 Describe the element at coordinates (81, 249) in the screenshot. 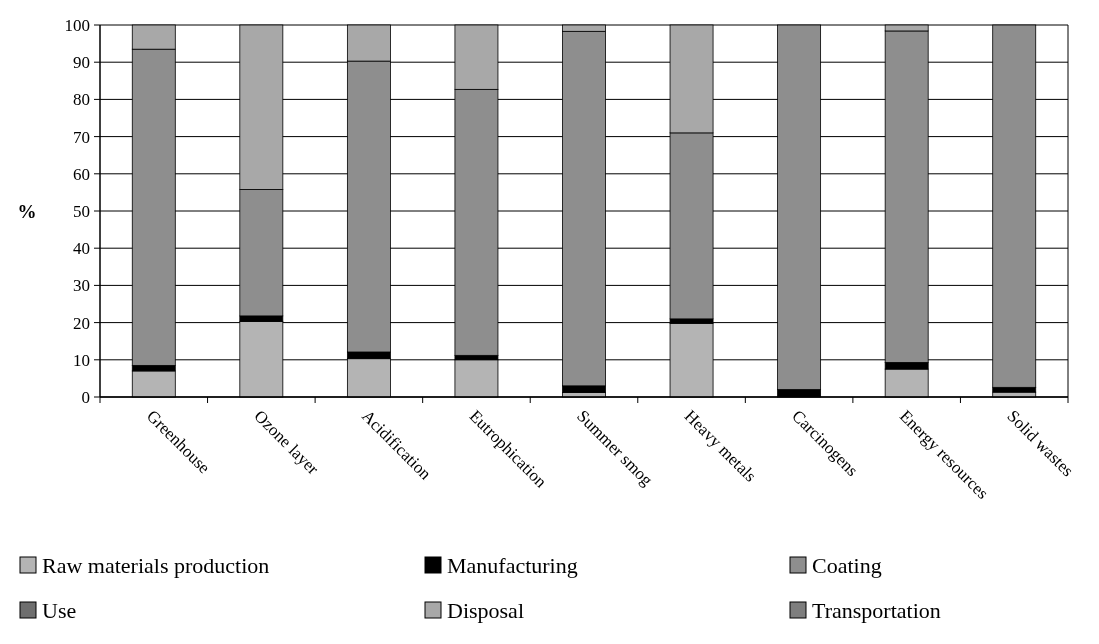

I see `y-tick-label: 40` at that location.